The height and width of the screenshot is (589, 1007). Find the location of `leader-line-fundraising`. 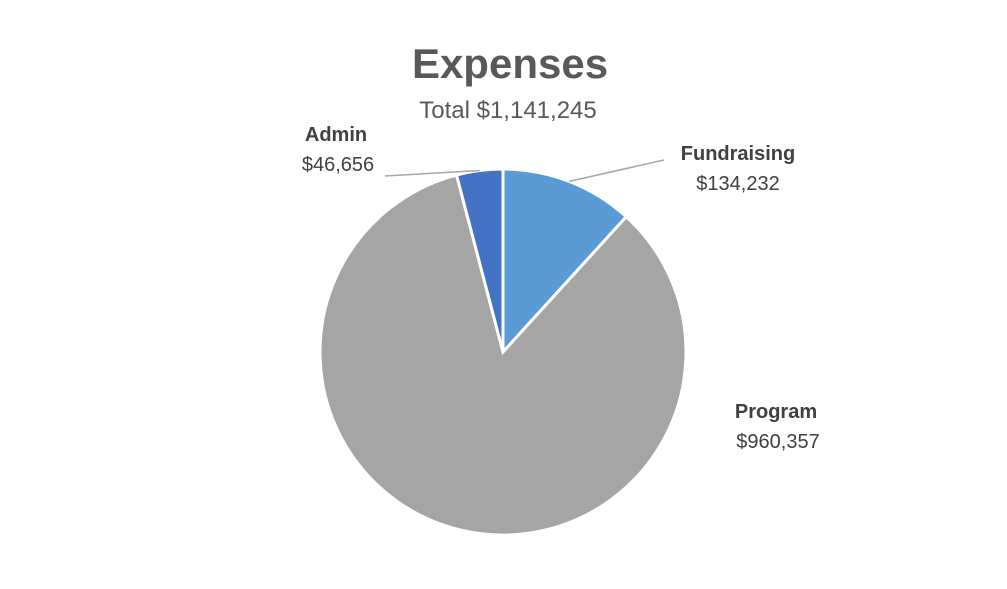

leader-line-fundraising is located at coordinates (616, 171).